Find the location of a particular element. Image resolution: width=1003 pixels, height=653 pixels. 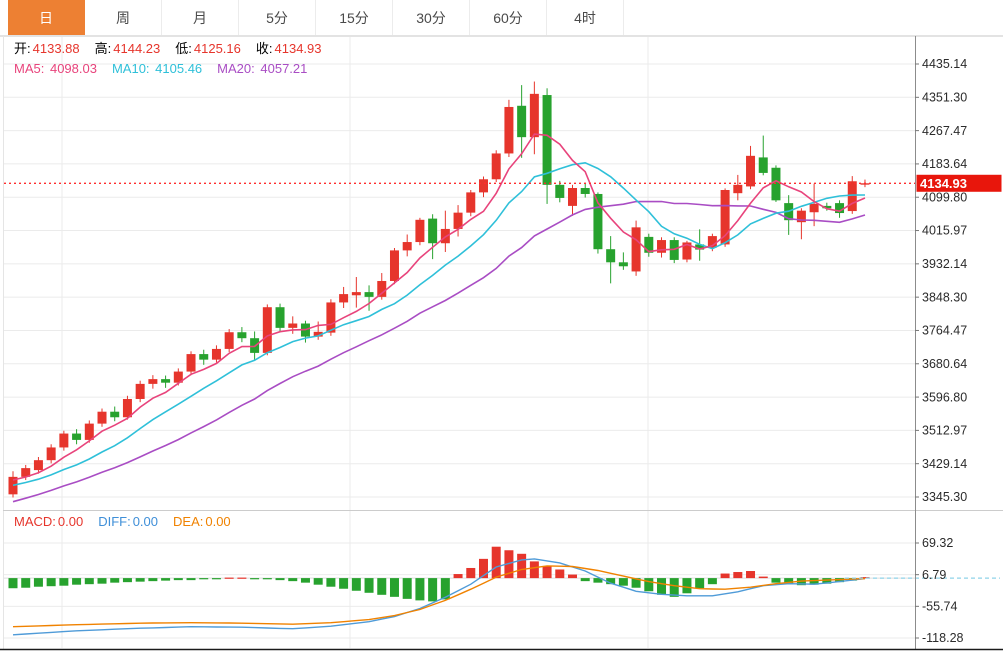

axis-tick-label: 3429.14 is located at coordinates (944, 464).